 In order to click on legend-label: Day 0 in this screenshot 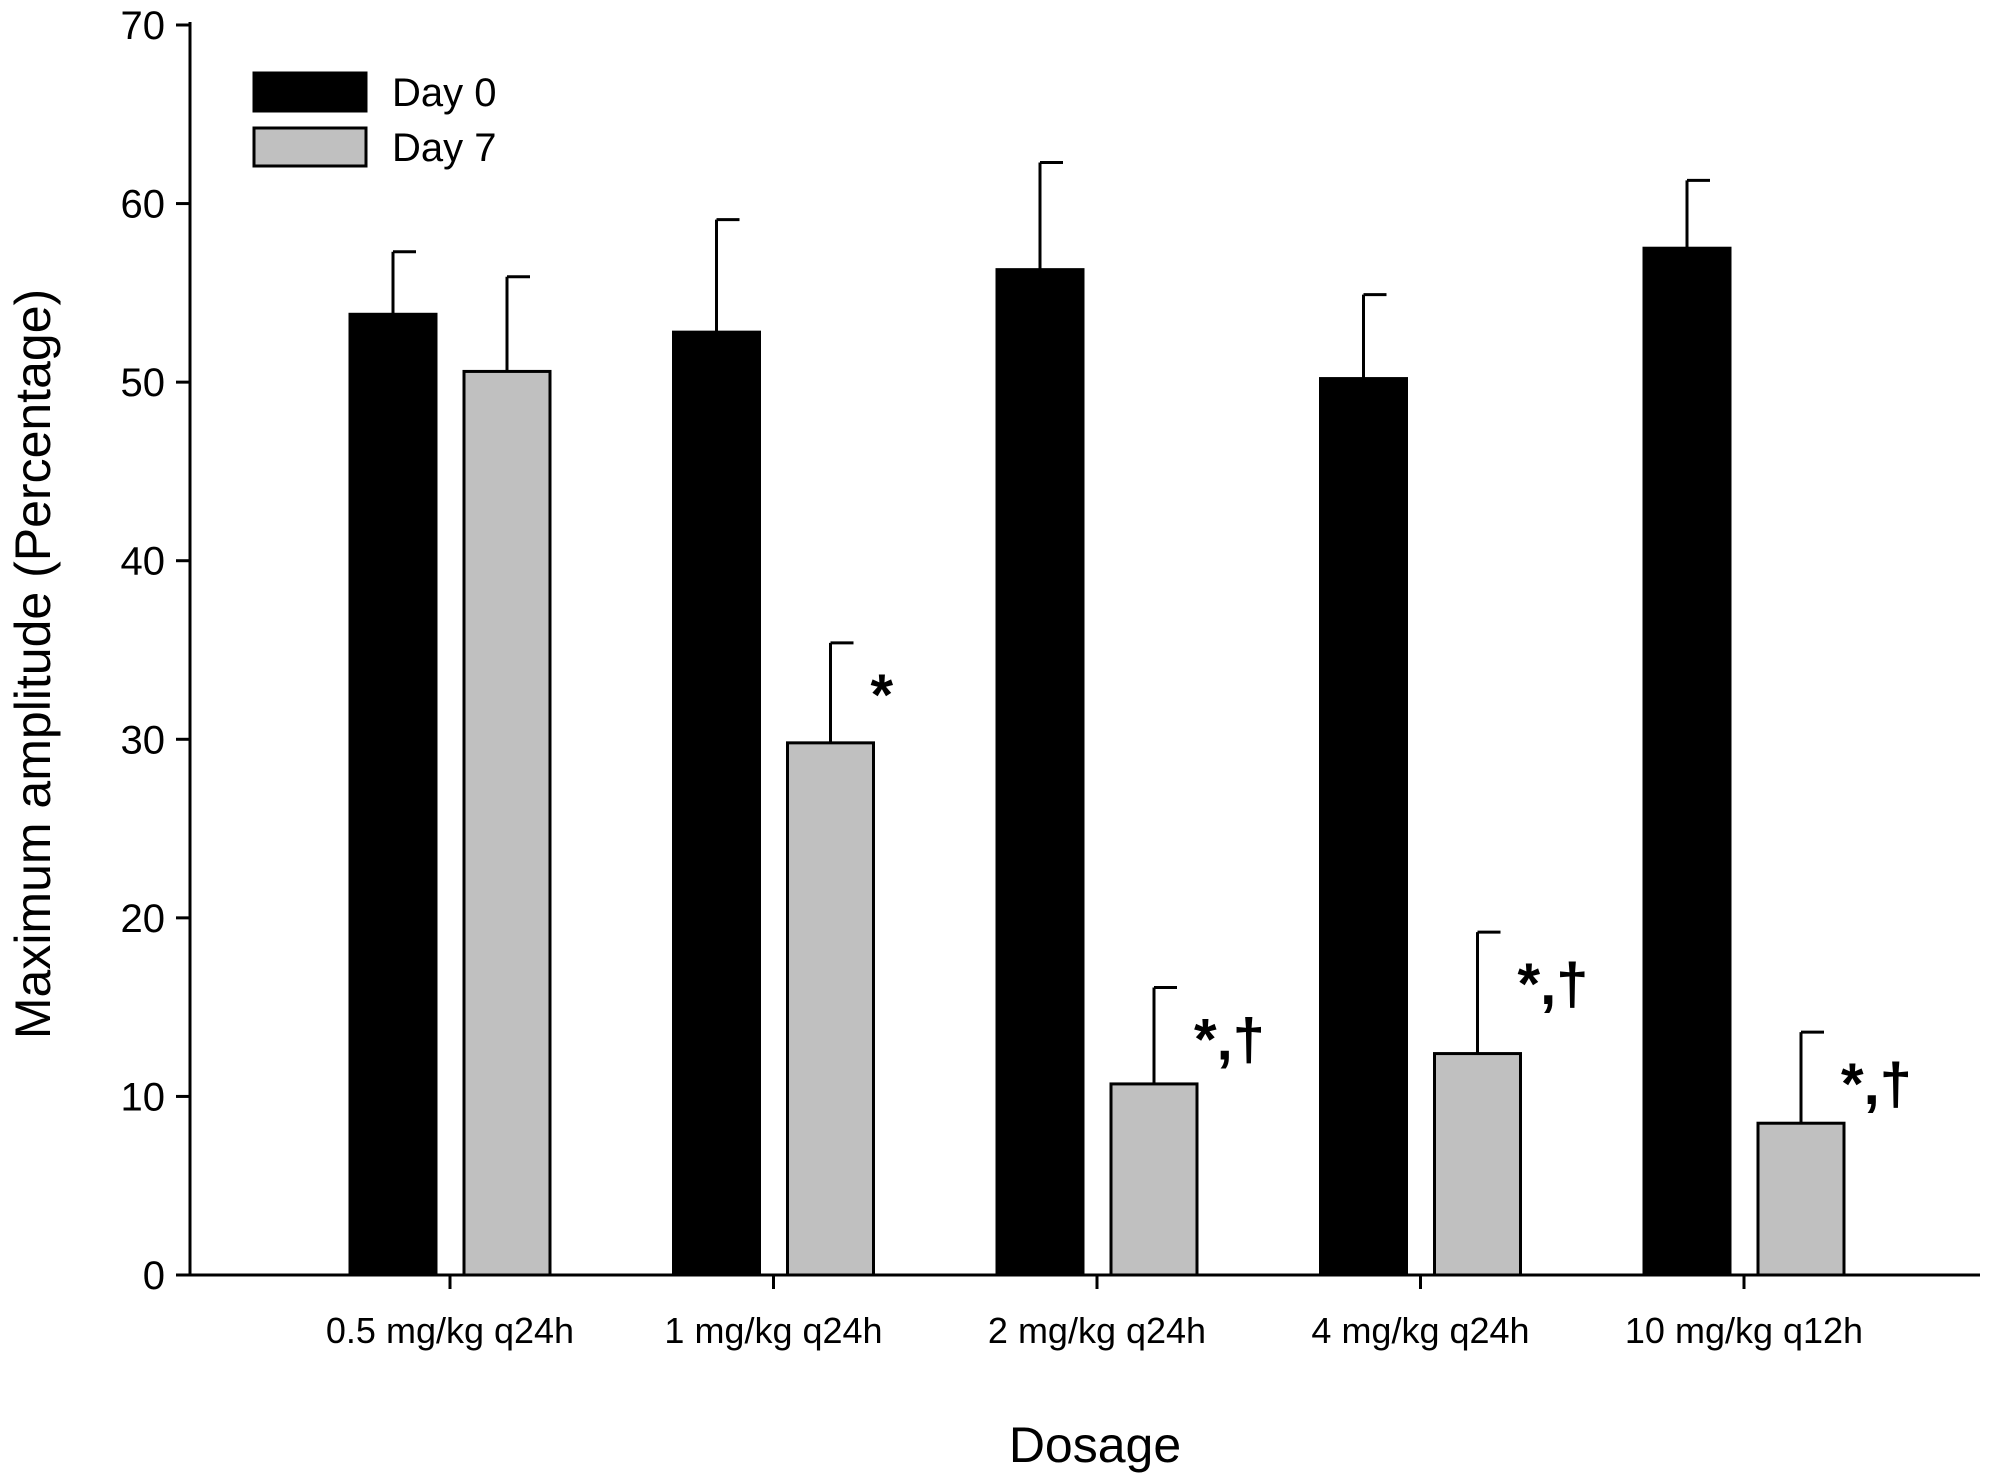, I will do `click(444, 93)`.